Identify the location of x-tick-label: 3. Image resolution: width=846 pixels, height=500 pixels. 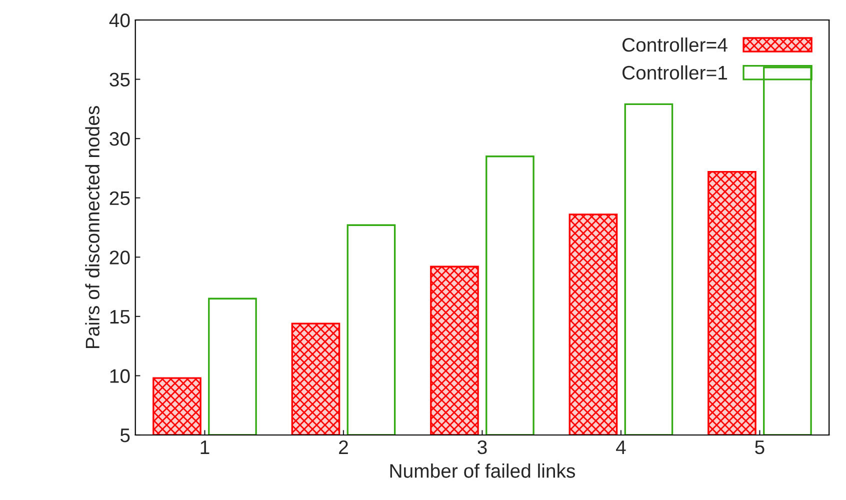
(482, 447).